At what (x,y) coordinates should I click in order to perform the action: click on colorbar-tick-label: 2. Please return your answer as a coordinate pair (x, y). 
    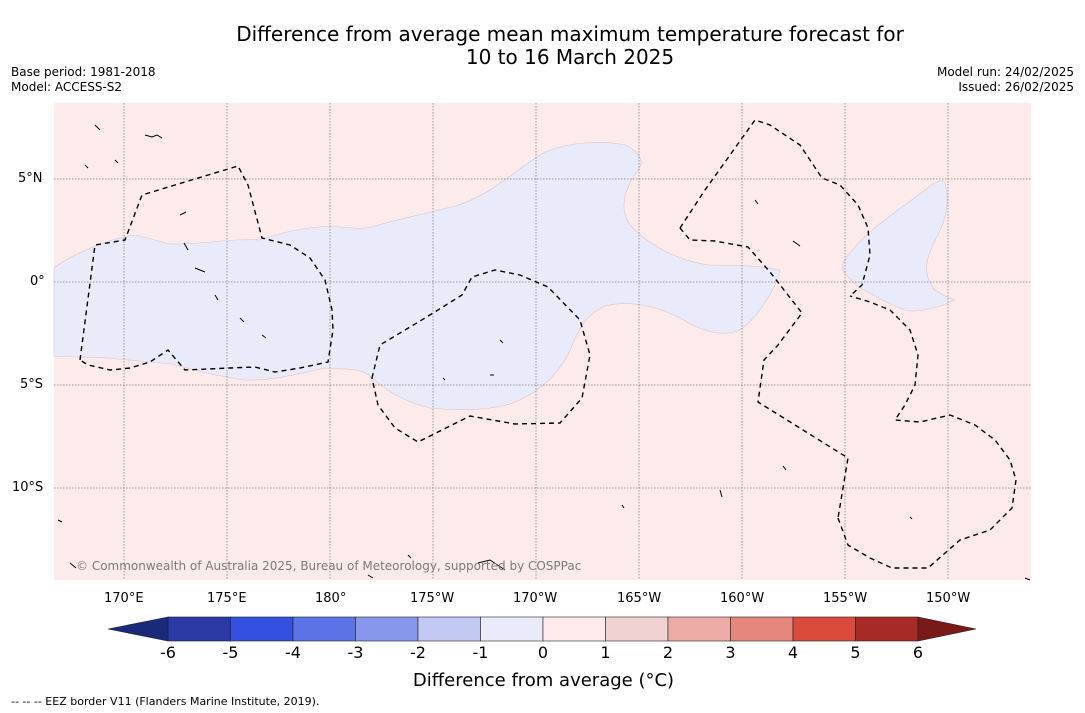
    Looking at the image, I should click on (668, 652).